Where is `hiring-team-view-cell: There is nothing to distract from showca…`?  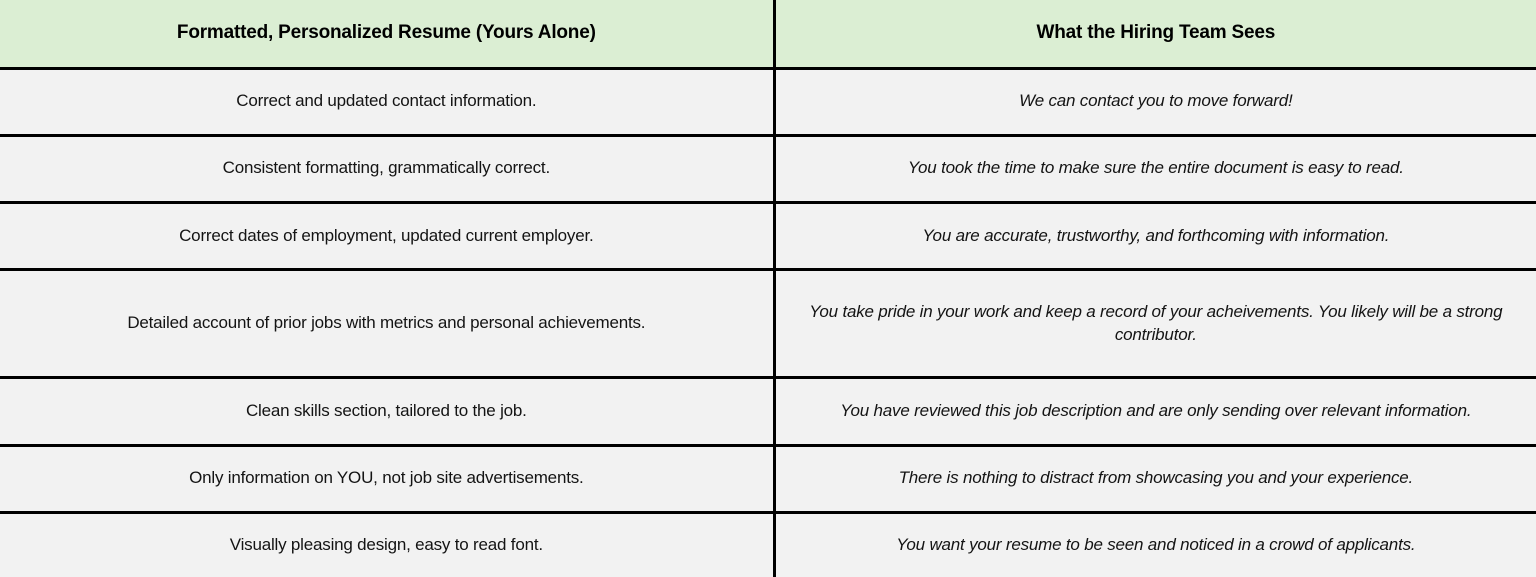
hiring-team-view-cell: There is nothing to distract from showca… is located at coordinates (1155, 479).